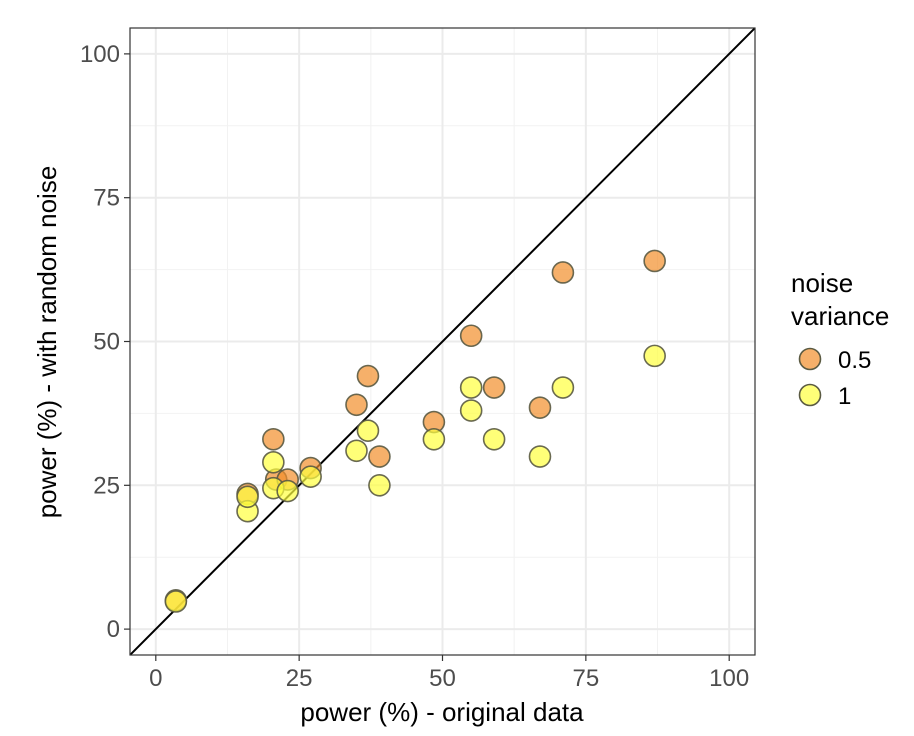  I want to click on x-tick-label: 25, so click(299, 678).